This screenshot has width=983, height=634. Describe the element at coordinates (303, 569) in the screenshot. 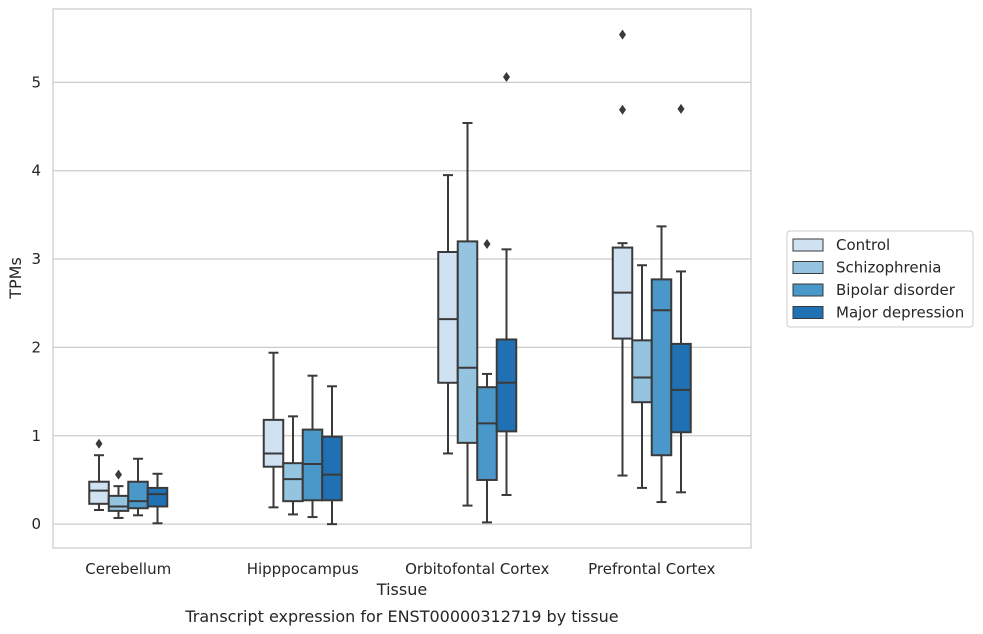

I see `x-tick-label: Hipppocampus` at that location.